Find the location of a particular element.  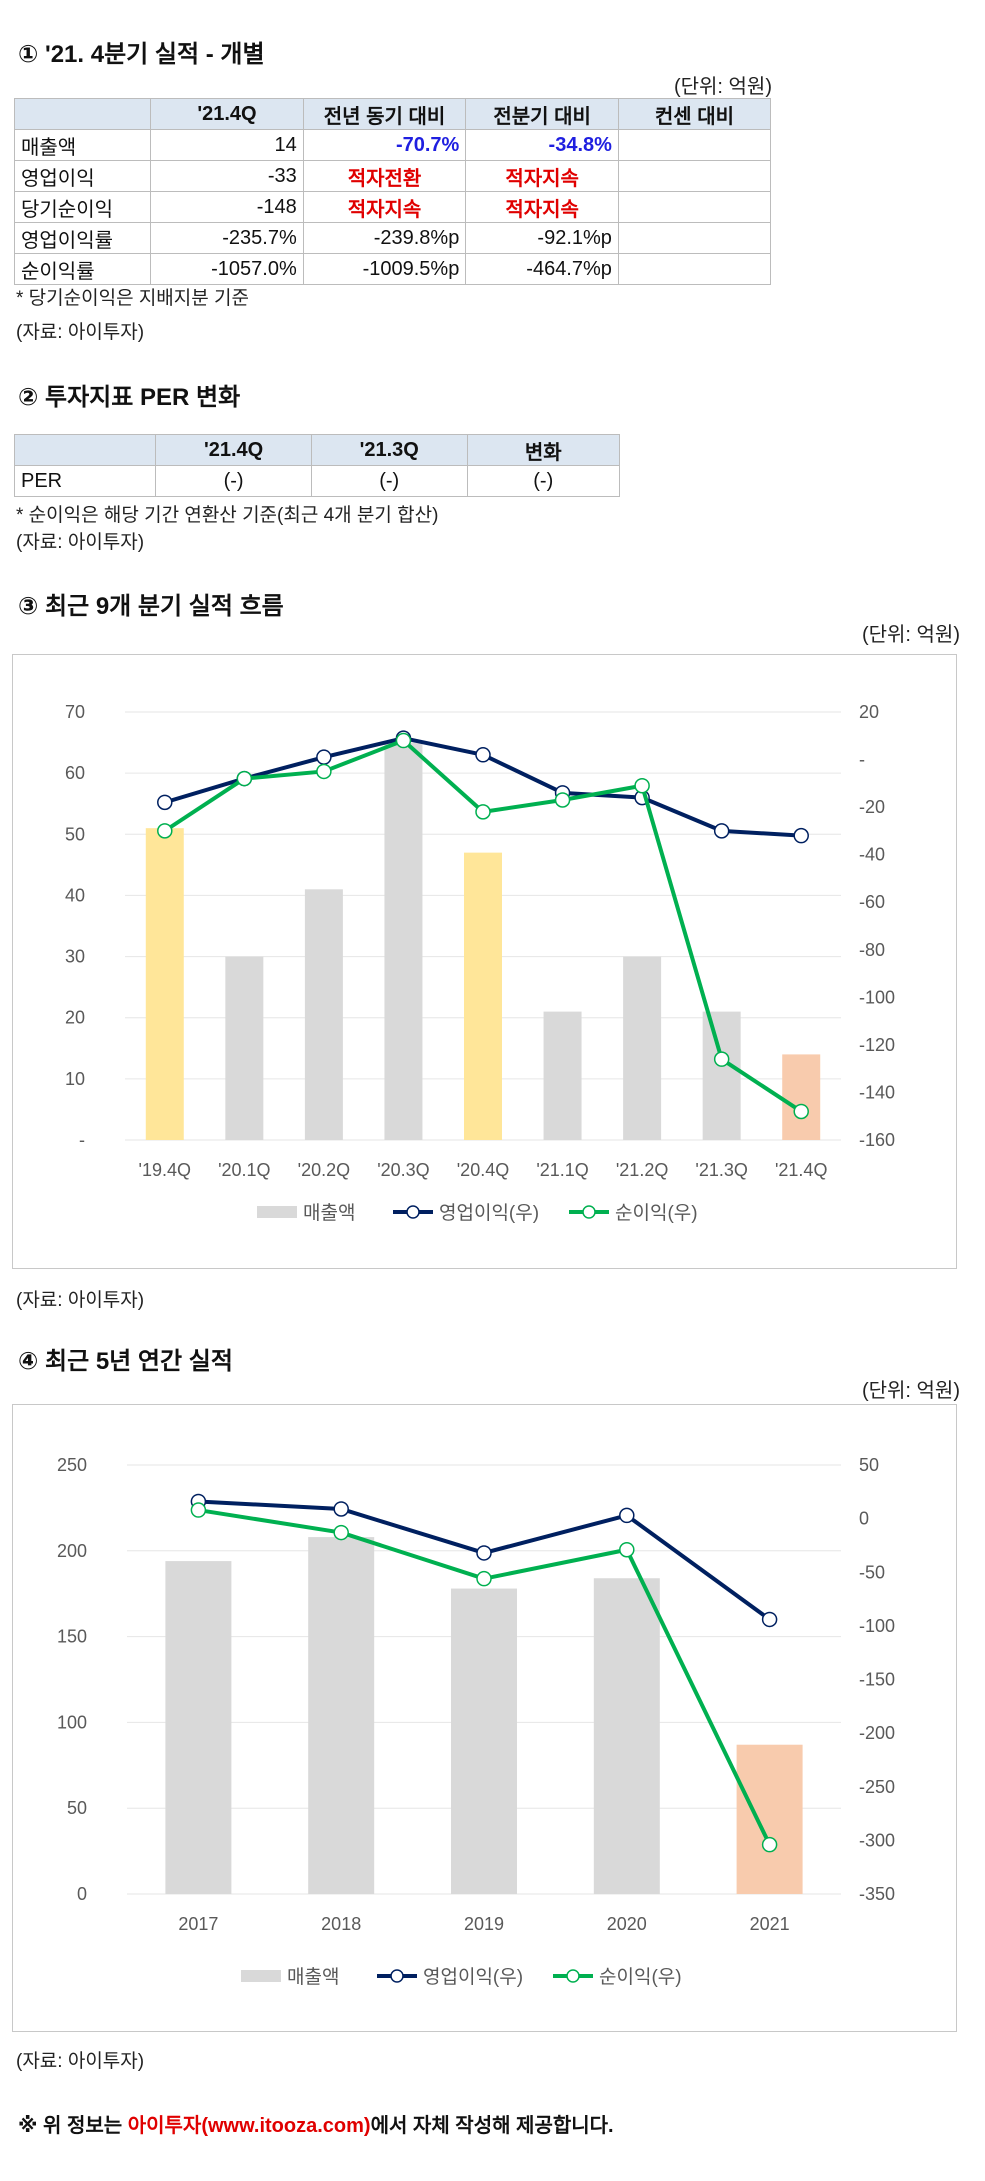

table-header-cell: 컨센 대비 is located at coordinates (694, 114).